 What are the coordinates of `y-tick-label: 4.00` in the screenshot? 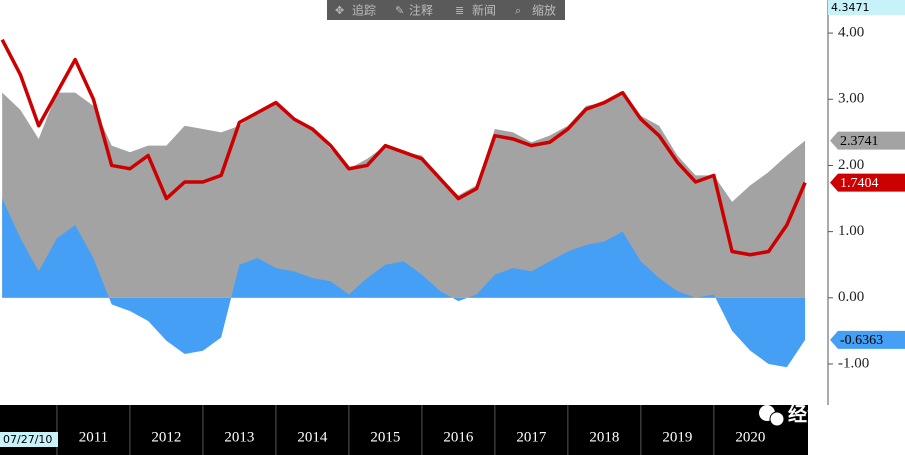 It's located at (851, 33).